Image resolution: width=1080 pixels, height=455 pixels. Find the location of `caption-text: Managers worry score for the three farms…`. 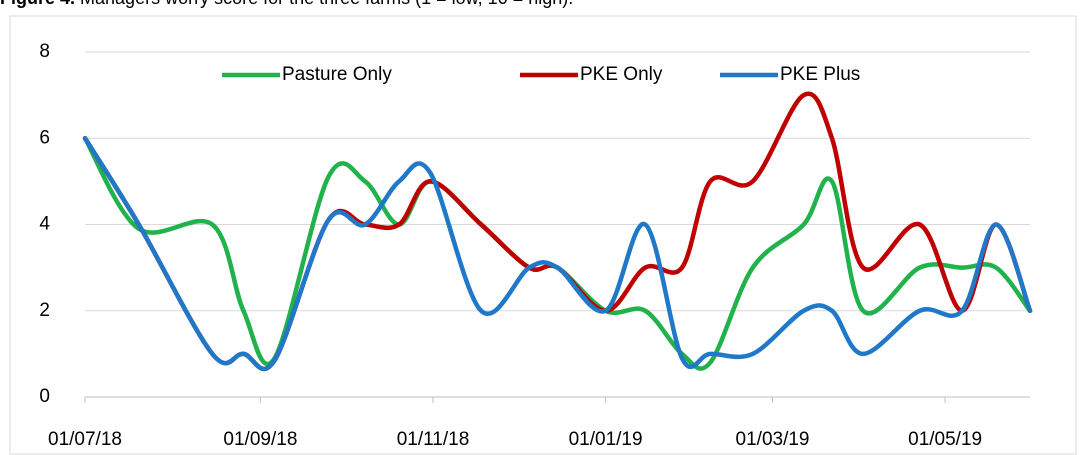

caption-text: Managers worry score for the three farms… is located at coordinates (326, 4).